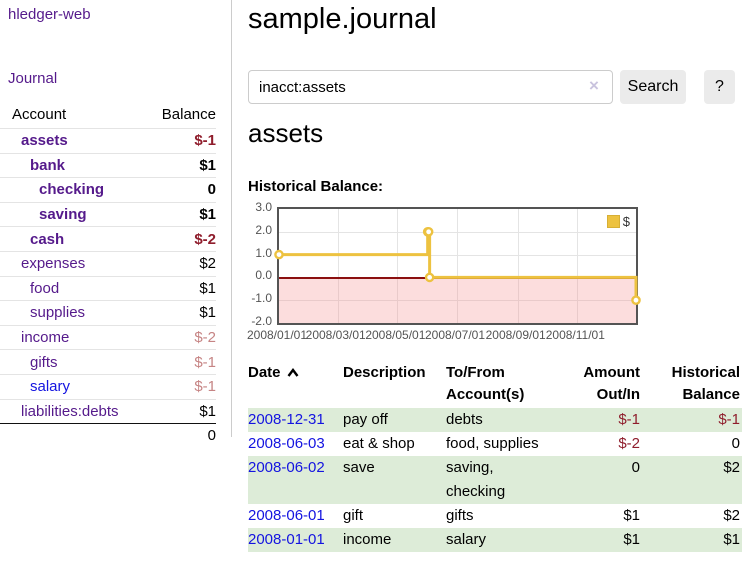 The image size is (742, 582). I want to click on negative-region, so click(457, 300).